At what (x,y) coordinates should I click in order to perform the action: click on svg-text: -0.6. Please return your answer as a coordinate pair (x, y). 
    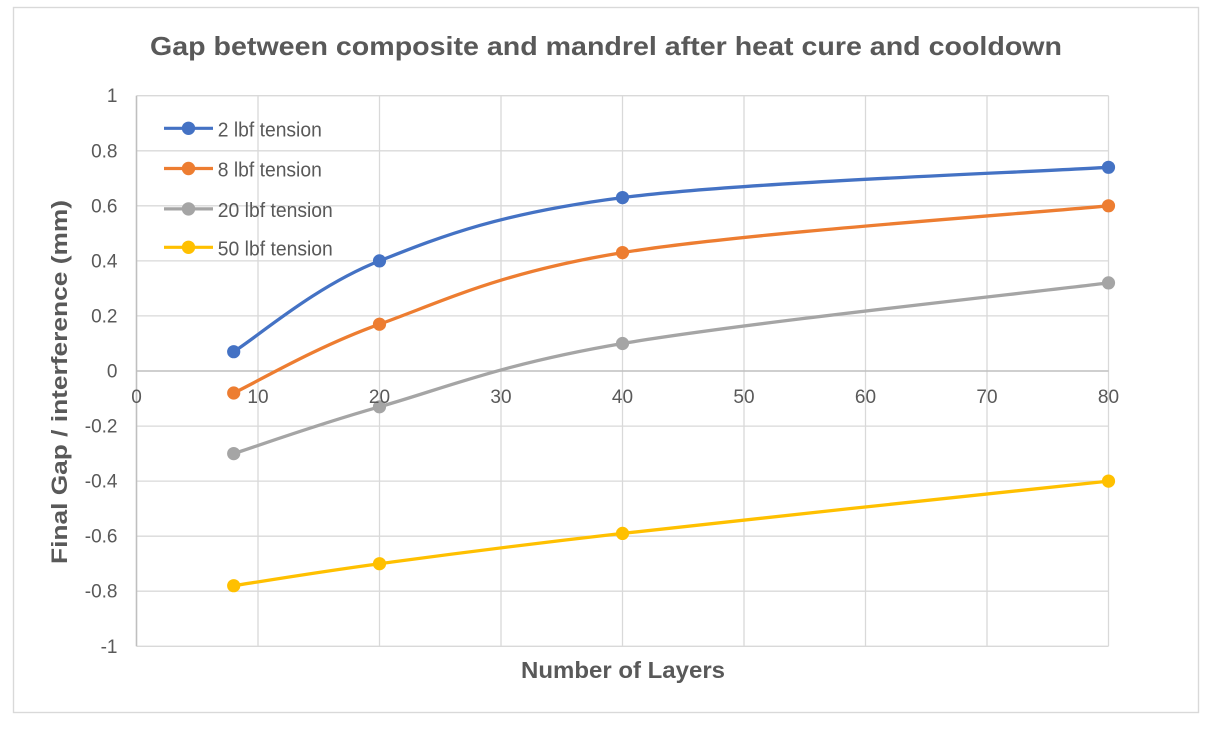
    Looking at the image, I should click on (101, 537).